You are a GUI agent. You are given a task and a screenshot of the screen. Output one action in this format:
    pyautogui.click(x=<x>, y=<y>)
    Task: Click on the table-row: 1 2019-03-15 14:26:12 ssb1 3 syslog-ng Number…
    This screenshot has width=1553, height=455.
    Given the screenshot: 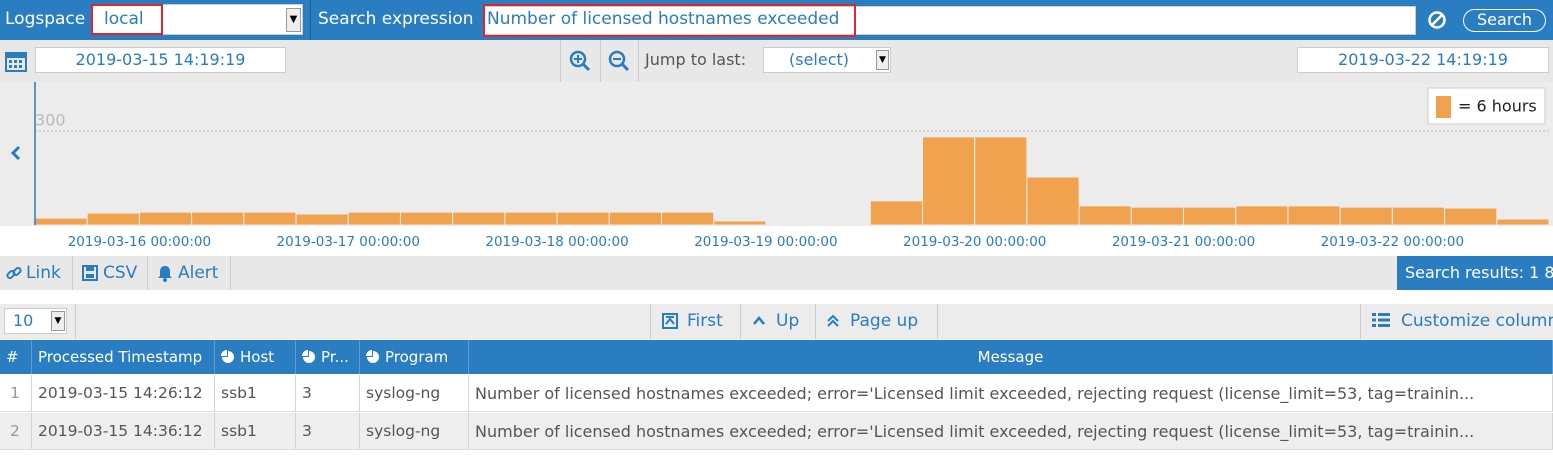 What is the action you would take?
    pyautogui.click(x=776, y=393)
    